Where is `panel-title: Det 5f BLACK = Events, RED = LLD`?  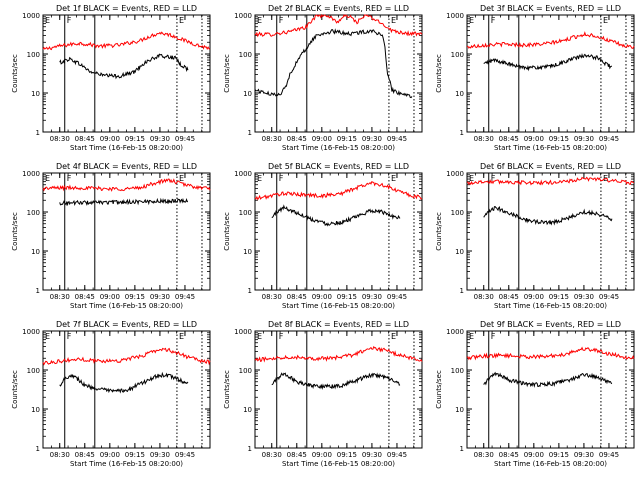 panel-title: Det 5f BLACK = Events, RED = LLD is located at coordinates (338, 166).